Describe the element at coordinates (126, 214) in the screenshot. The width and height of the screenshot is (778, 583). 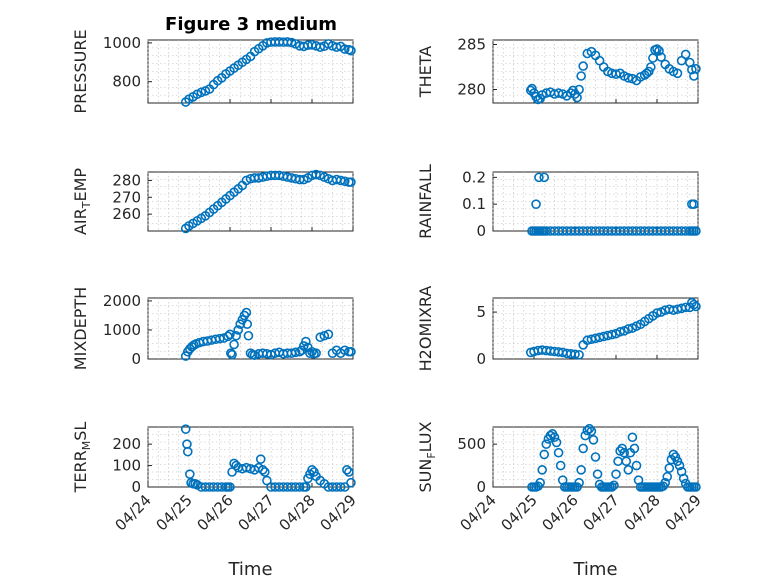
I see `ytick-label-air_temp: 260` at that location.